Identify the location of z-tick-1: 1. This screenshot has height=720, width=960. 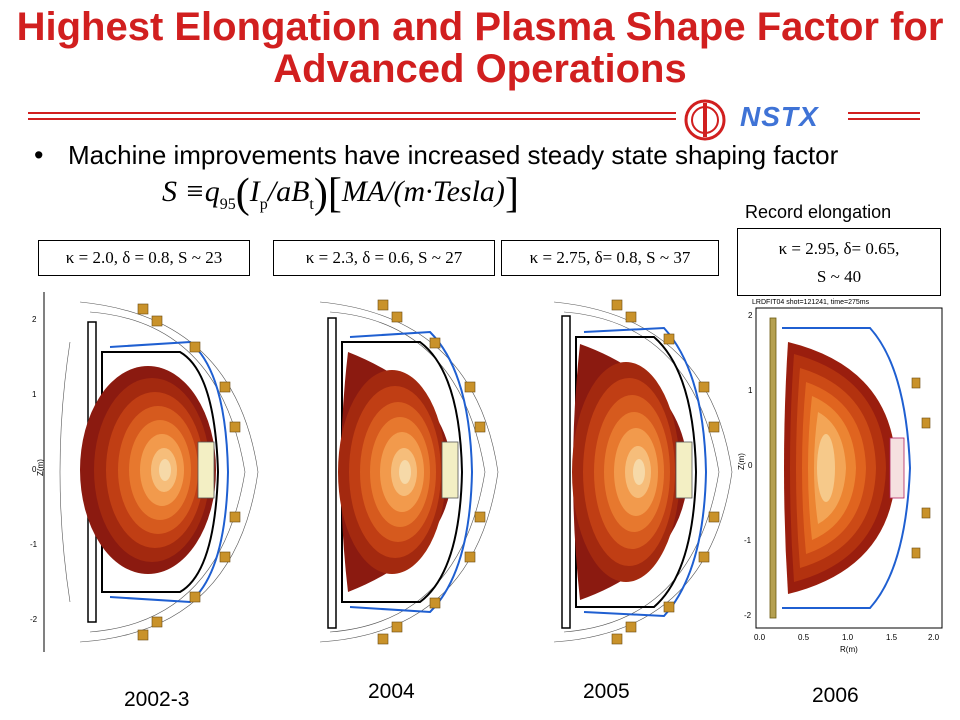
(34, 394).